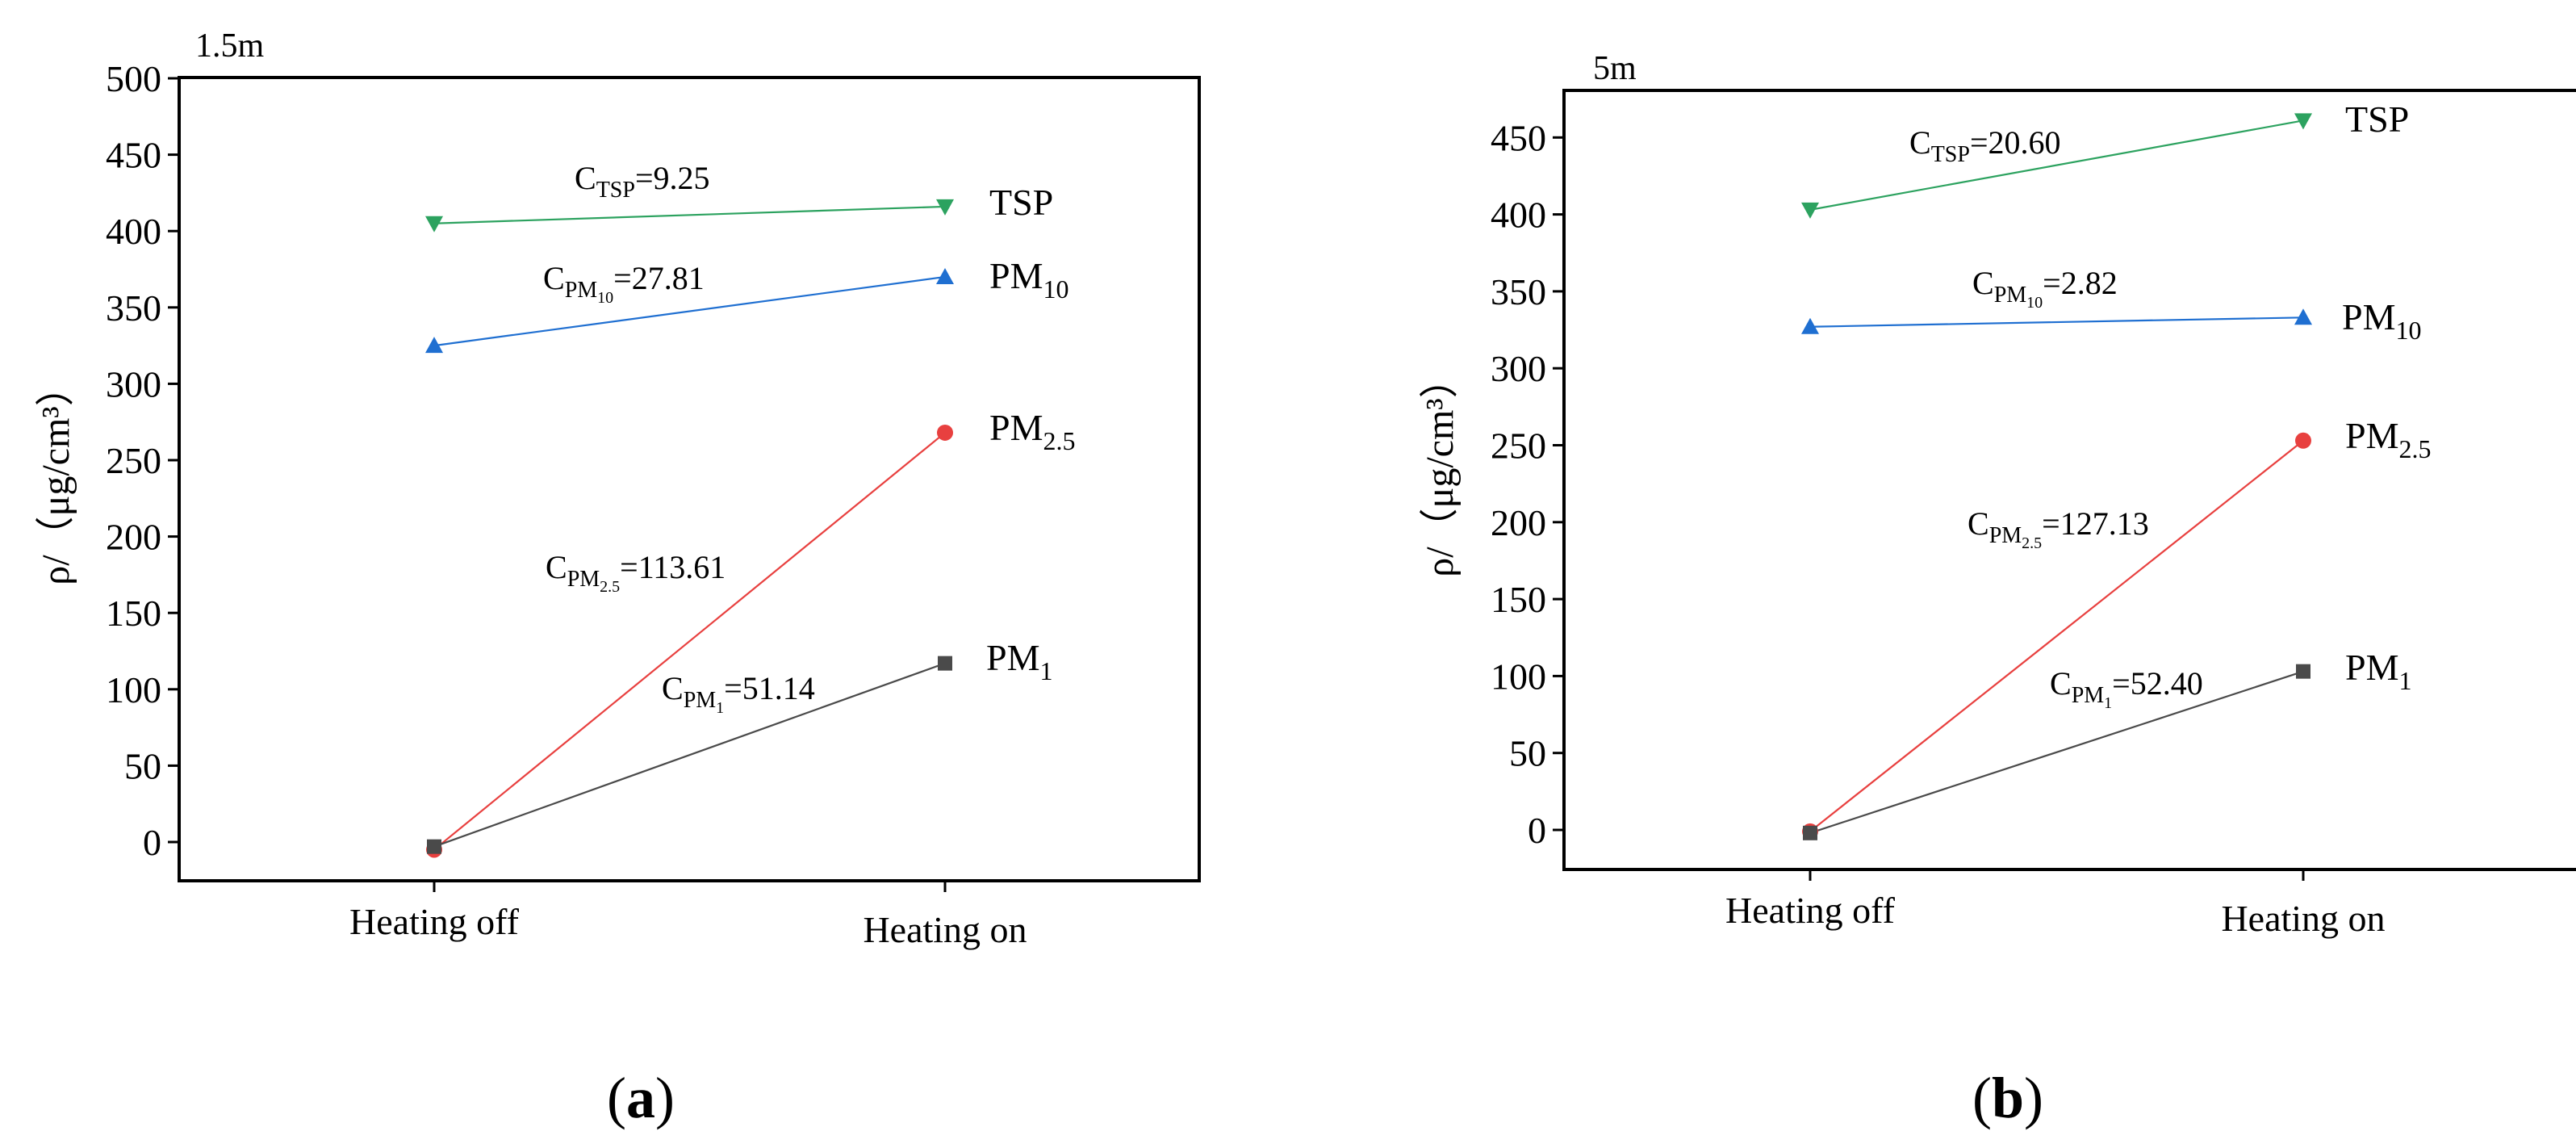 Image resolution: width=2576 pixels, height=1148 pixels. What do you see at coordinates (1985, 145) in the screenshot?
I see `annotation-tsp: CTSP=20.60` at bounding box center [1985, 145].